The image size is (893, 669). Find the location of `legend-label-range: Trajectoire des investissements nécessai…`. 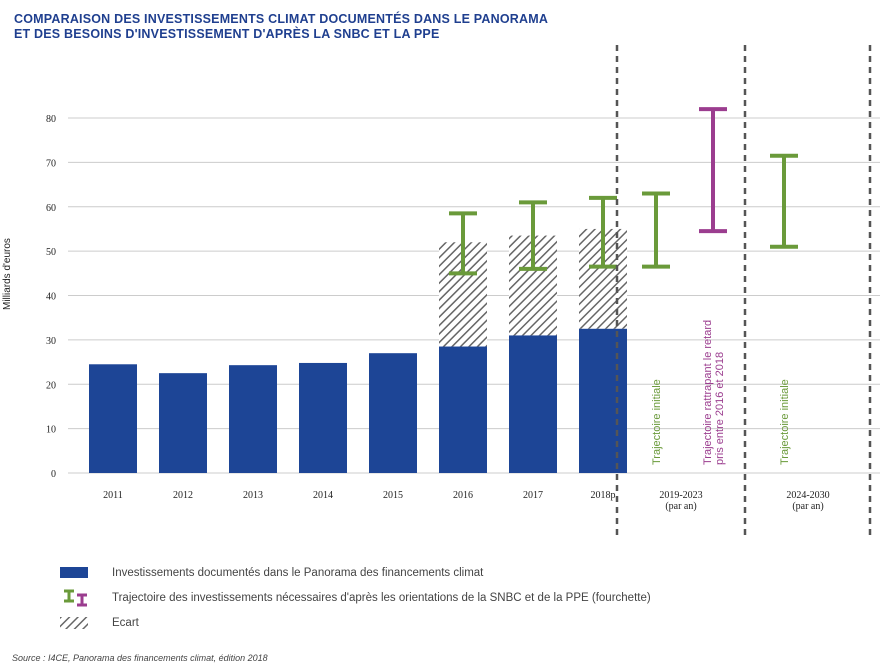

legend-label-range: Trajectoire des investissements nécessai… is located at coordinates (381, 597).